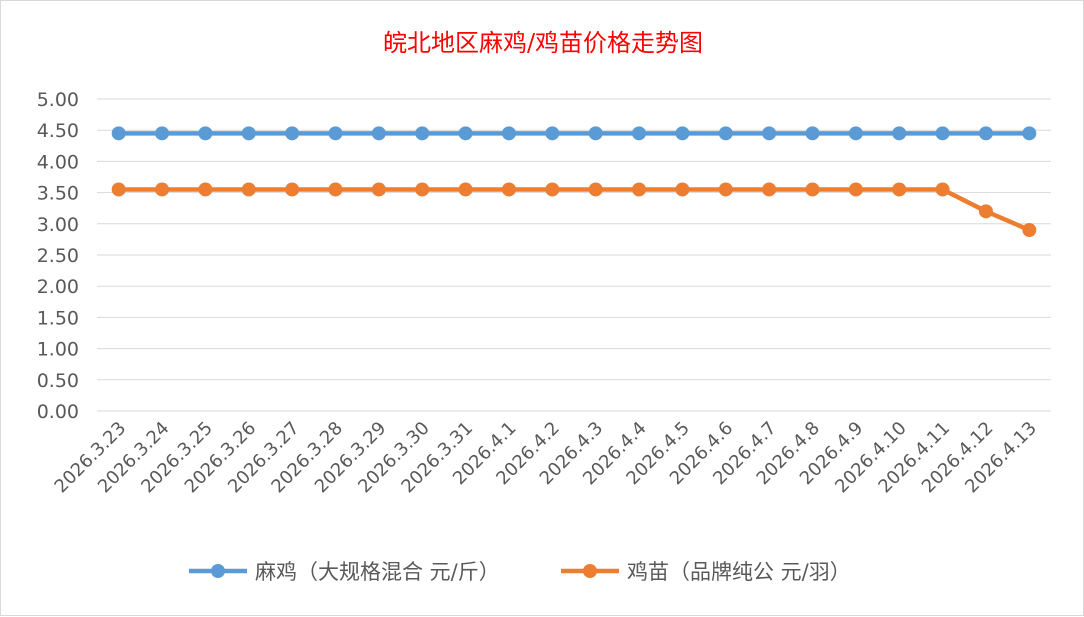 This screenshot has height=617, width=1084. I want to click on y-tick-label: 4.50, so click(58, 131).